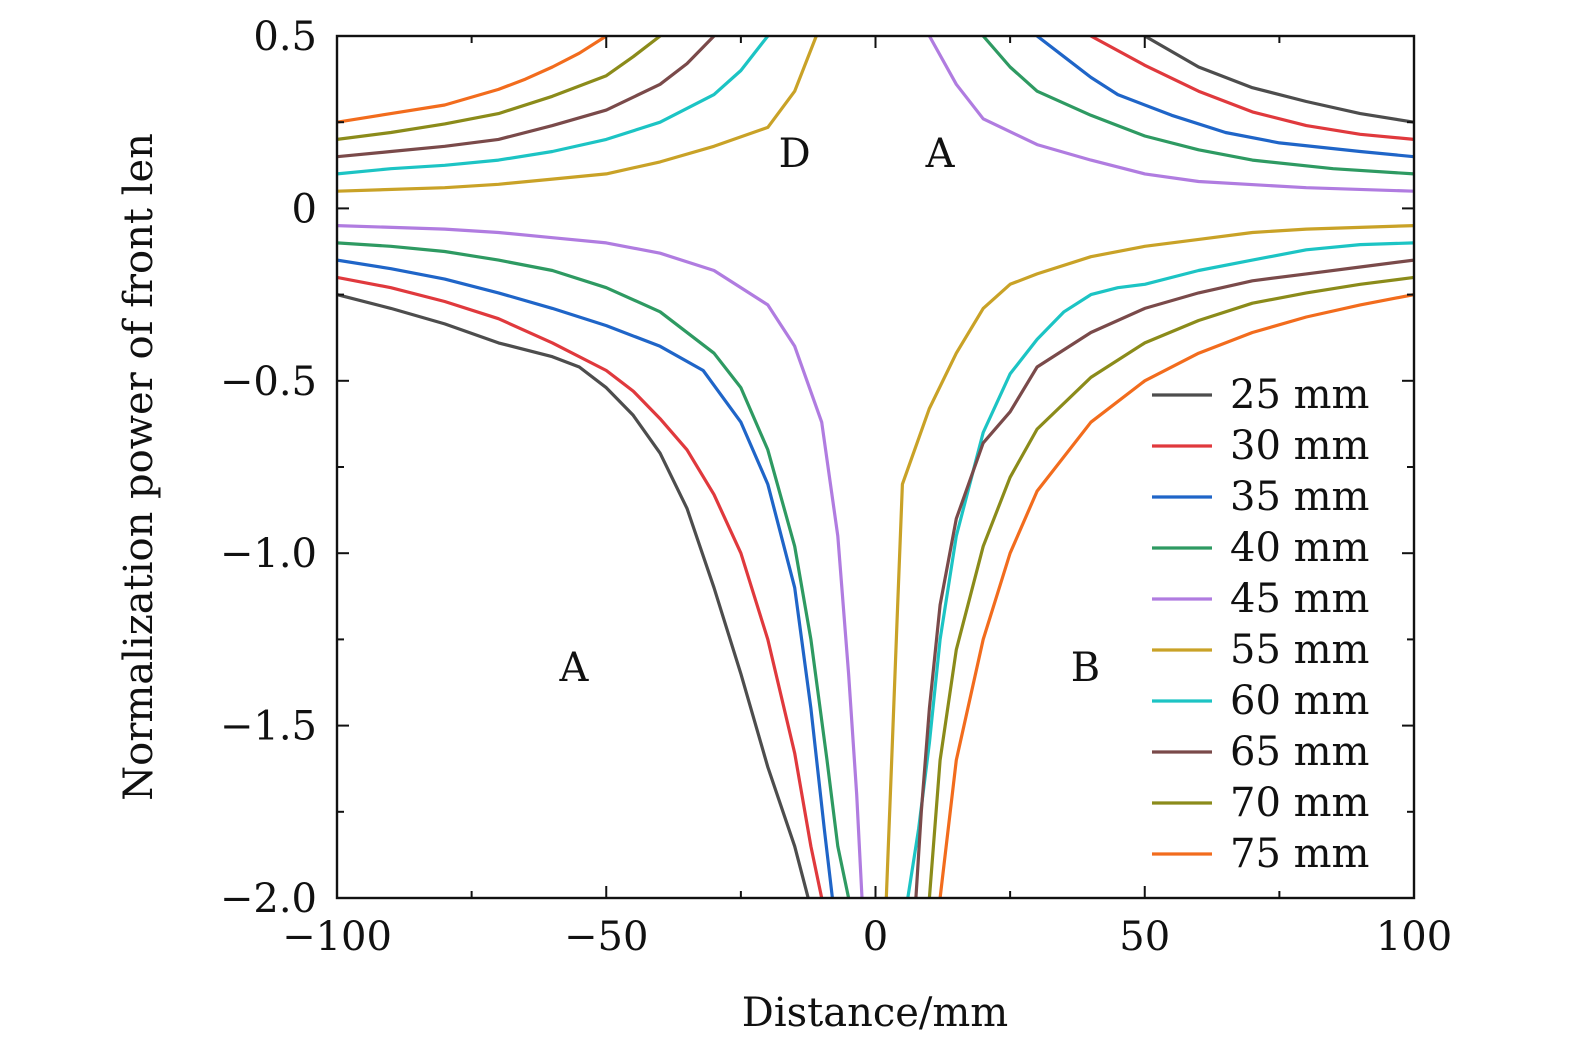 This screenshot has width=1575, height=1053. What do you see at coordinates (1299, 752) in the screenshot?
I see `legend-label: 65 mm` at bounding box center [1299, 752].